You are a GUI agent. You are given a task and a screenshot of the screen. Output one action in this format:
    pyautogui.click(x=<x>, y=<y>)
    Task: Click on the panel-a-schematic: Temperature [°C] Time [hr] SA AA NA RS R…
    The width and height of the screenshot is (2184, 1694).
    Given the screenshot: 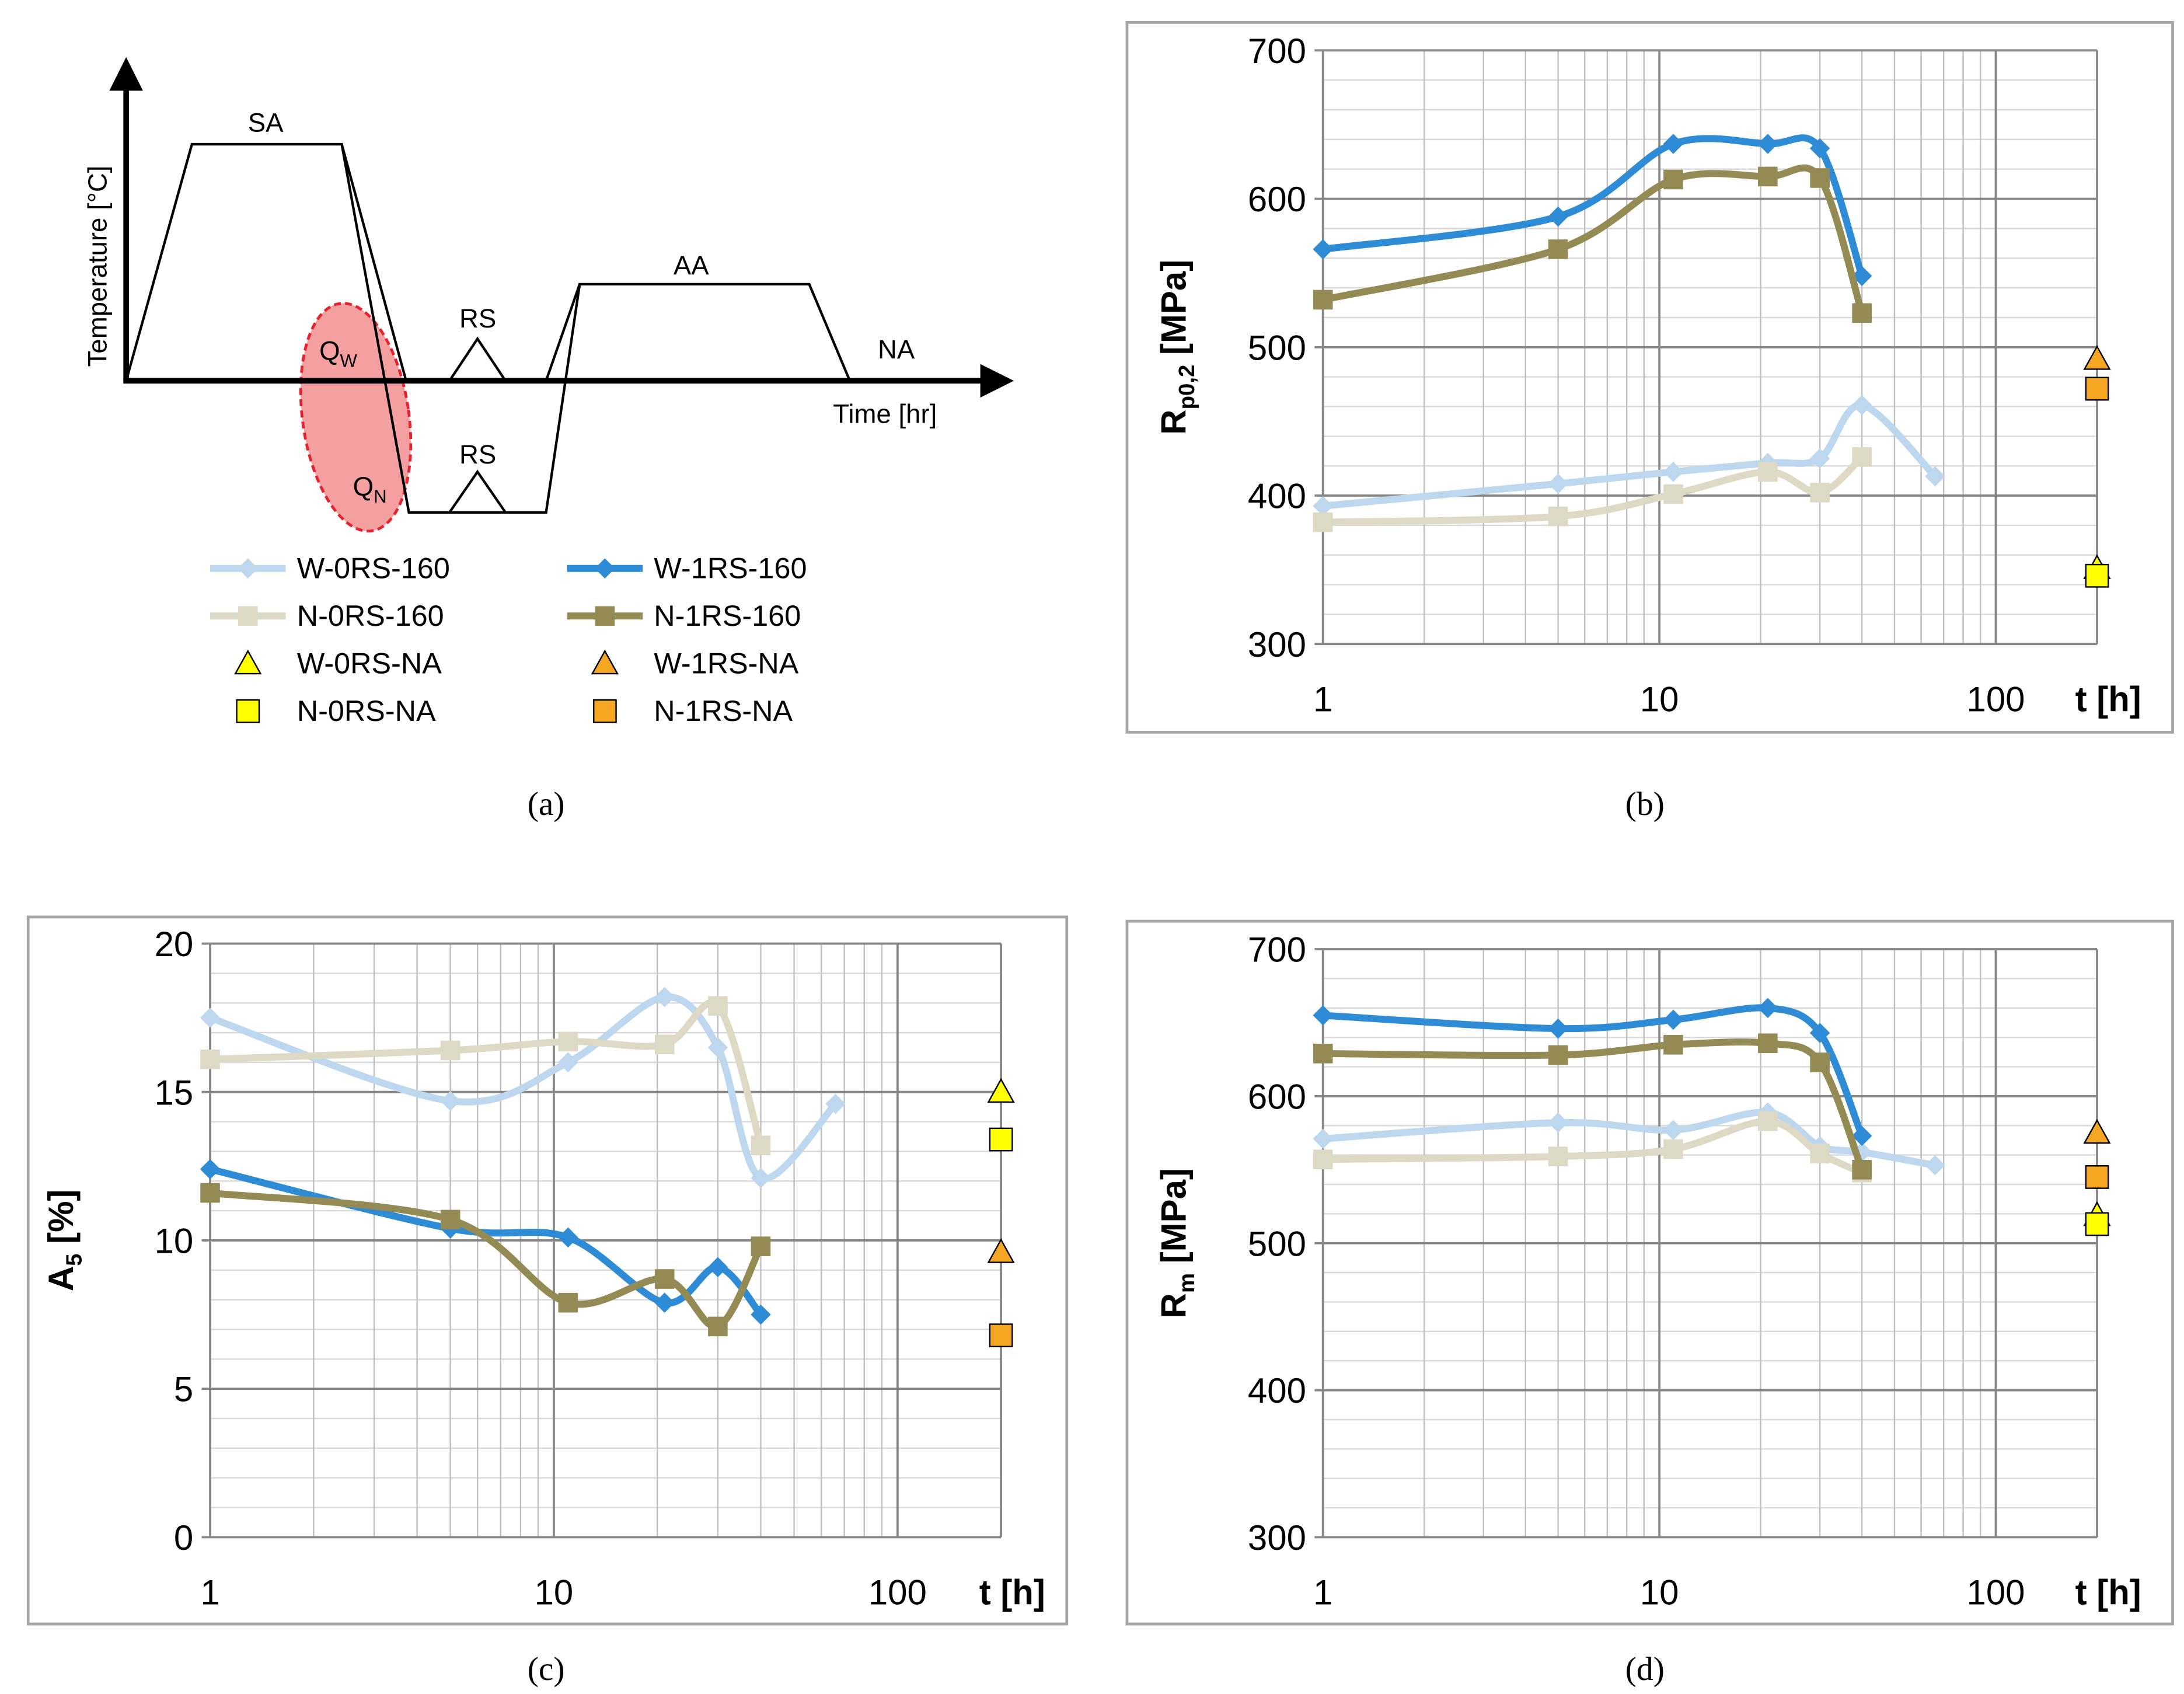 What is the action you would take?
    pyautogui.click(x=548, y=295)
    